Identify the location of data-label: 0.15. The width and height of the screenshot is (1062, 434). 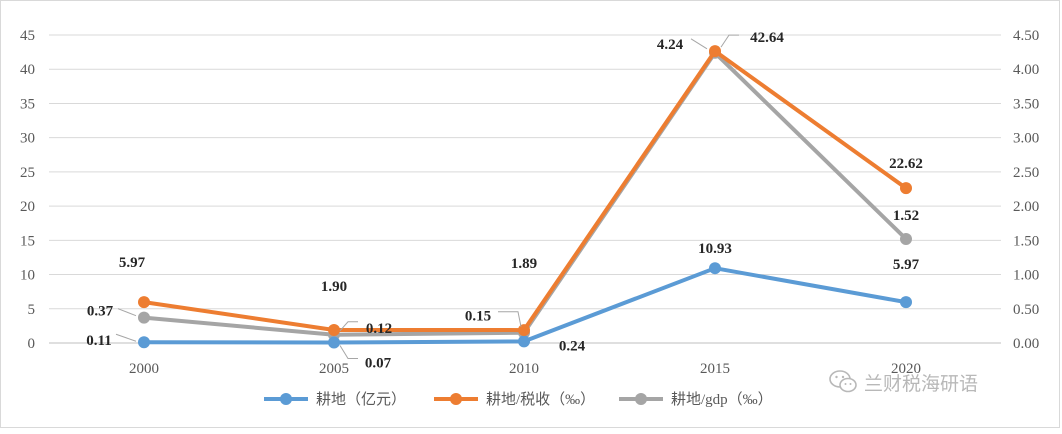
(478, 317).